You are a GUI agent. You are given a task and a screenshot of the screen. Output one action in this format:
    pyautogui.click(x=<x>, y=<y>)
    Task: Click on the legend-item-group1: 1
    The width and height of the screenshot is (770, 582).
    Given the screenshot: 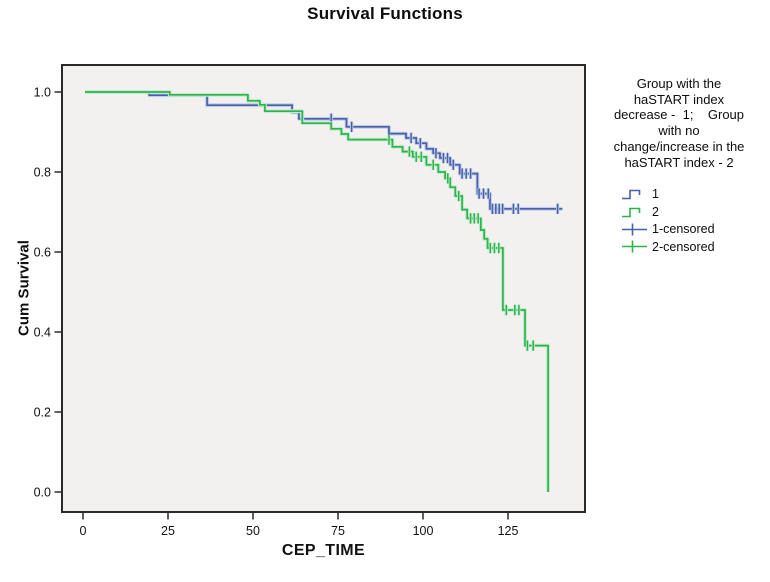 What is the action you would take?
    pyautogui.click(x=695, y=194)
    